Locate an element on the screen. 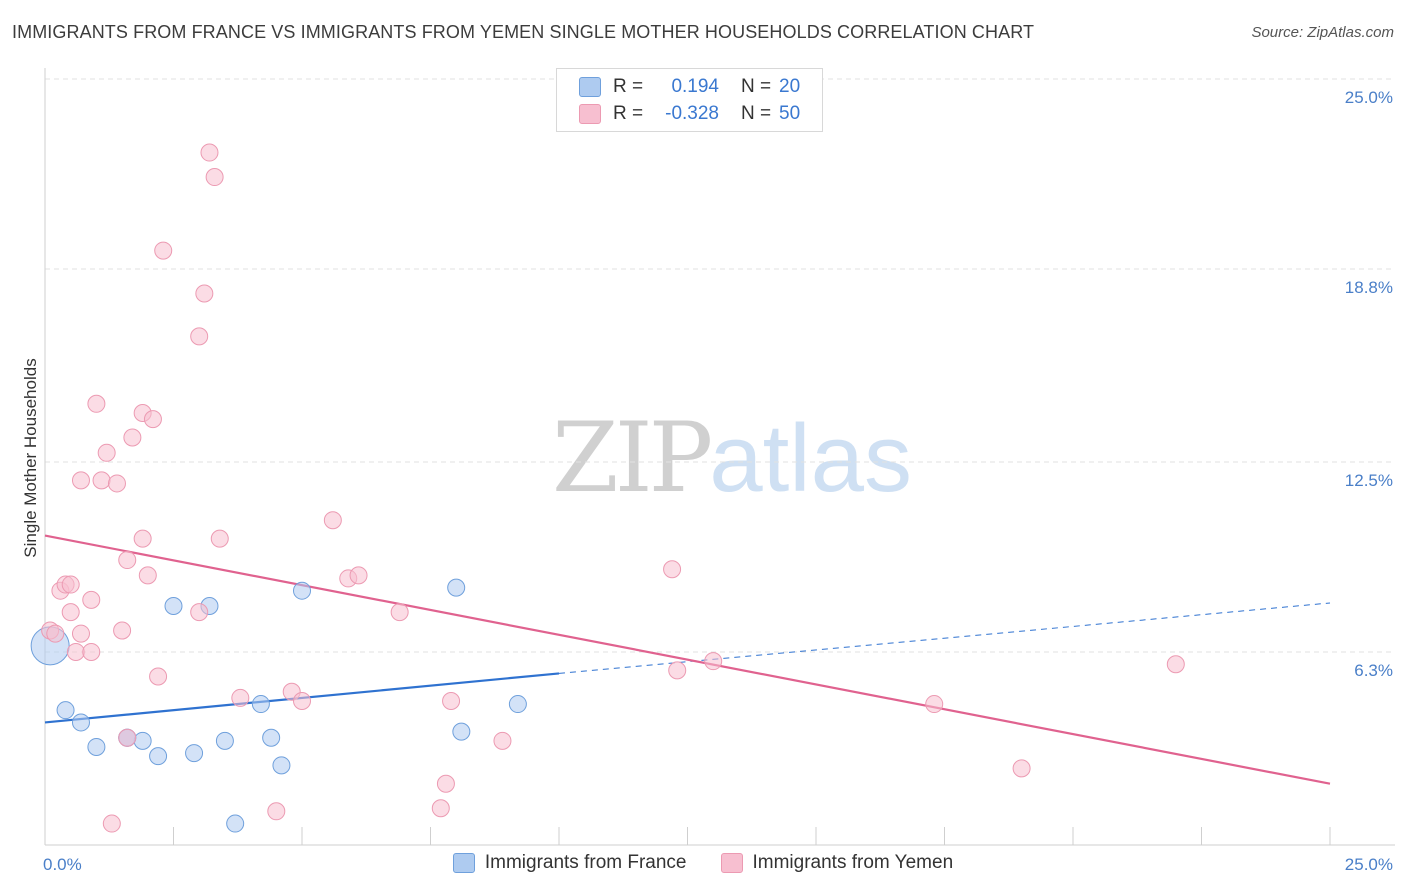 The height and width of the screenshot is (892, 1406). source-label: Source: ZipAtlas.com is located at coordinates (1322, 32).